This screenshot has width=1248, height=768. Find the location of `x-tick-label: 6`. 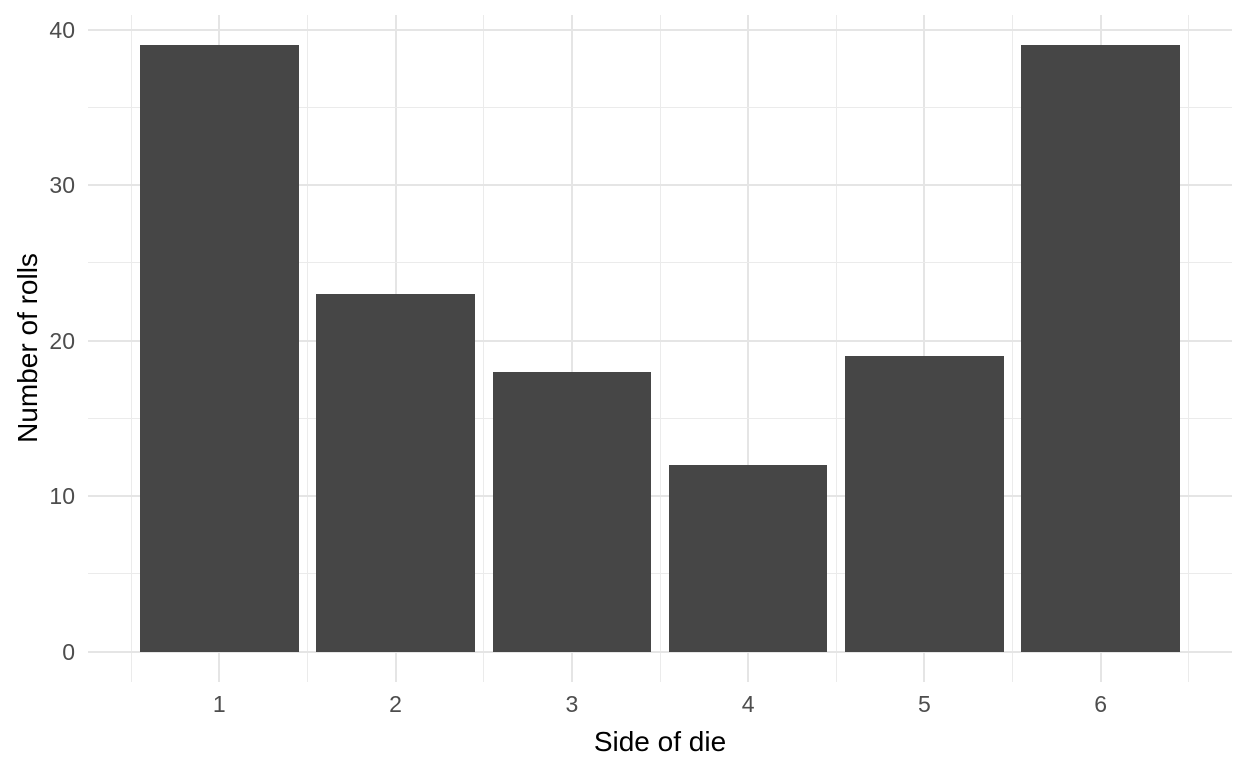

x-tick-label: 6 is located at coordinates (1101, 704).